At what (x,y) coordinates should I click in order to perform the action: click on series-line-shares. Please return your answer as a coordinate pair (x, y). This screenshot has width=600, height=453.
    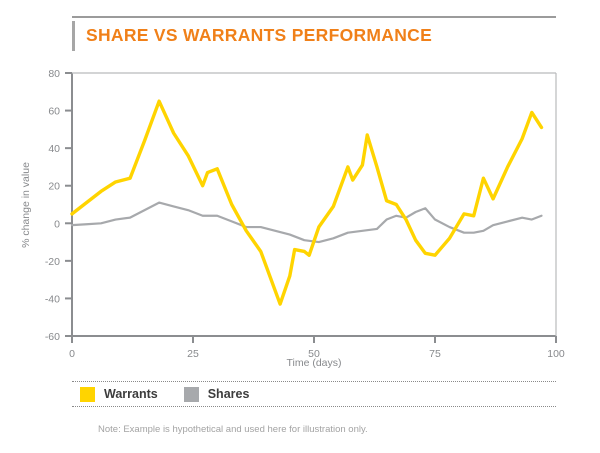
    Looking at the image, I should click on (306, 222).